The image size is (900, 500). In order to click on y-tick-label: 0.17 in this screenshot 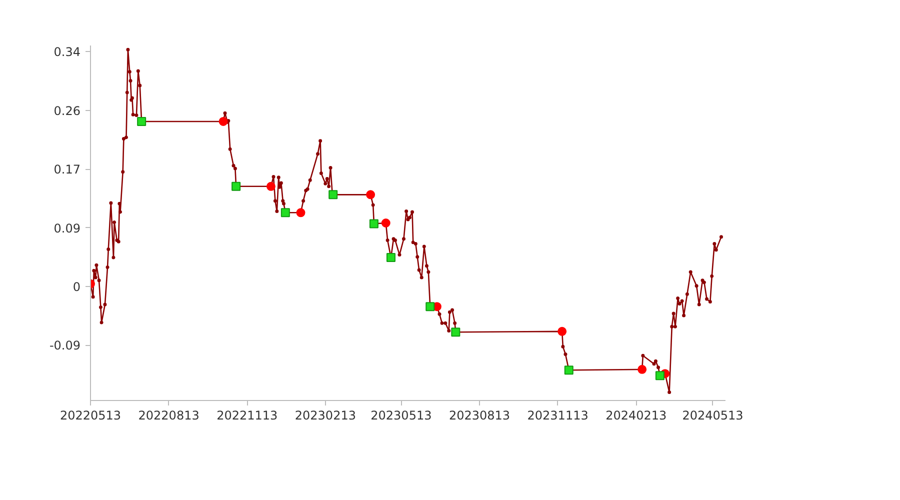, I will do `click(67, 169)`.